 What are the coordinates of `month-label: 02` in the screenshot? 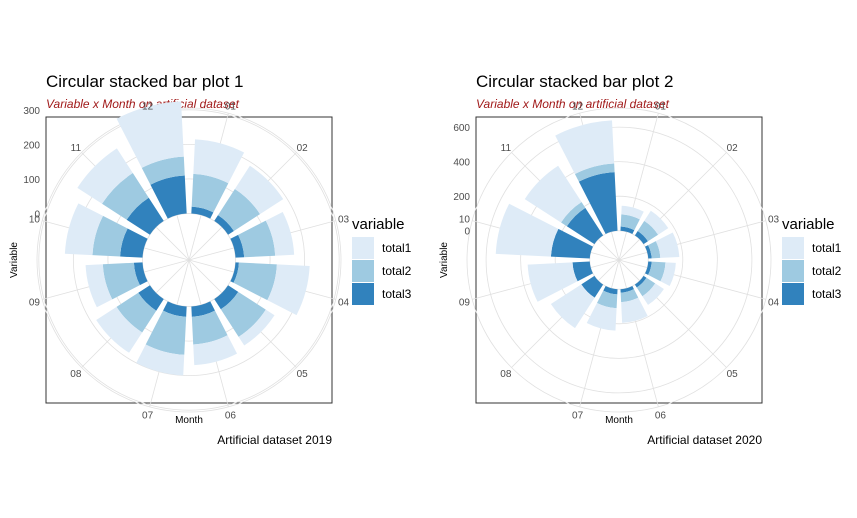 It's located at (303, 148).